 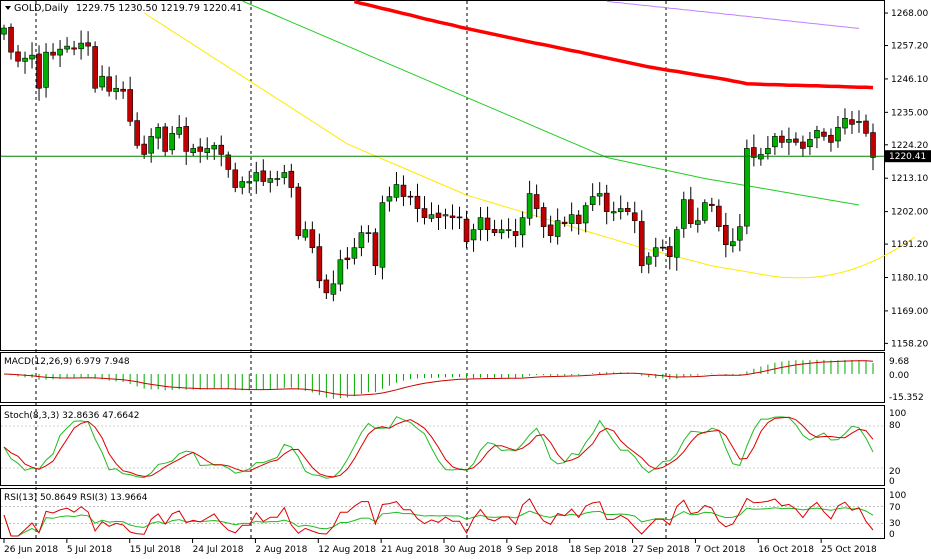 What do you see at coordinates (438, 517) in the screenshot?
I see `rsi3-line` at bounding box center [438, 517].